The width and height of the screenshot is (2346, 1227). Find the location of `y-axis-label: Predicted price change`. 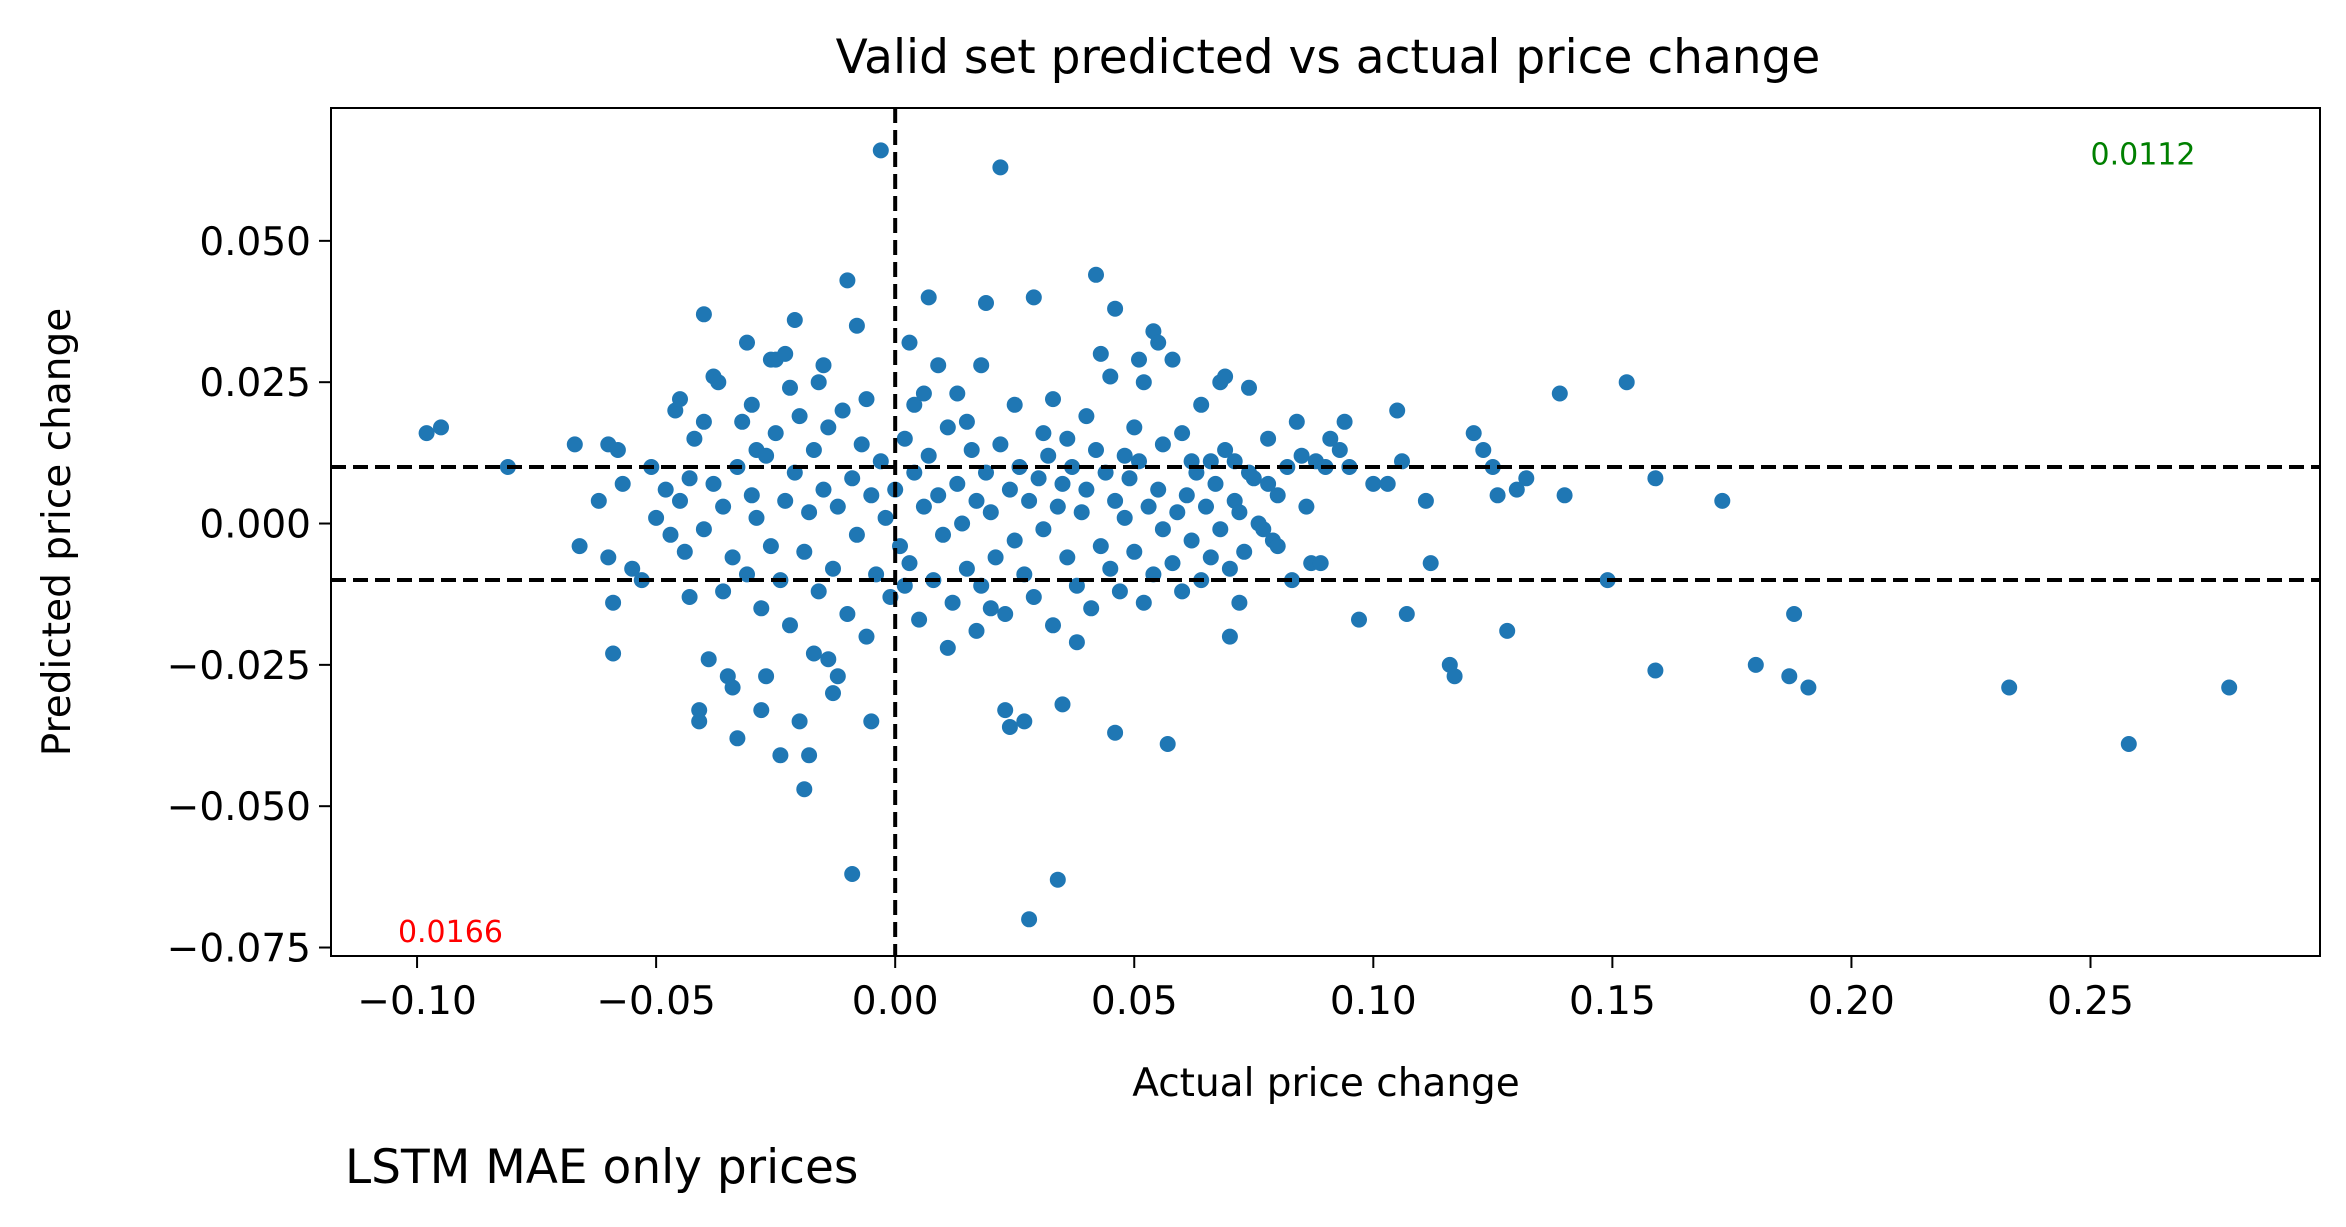

y-axis-label: Predicted price change is located at coordinates (57, 532).